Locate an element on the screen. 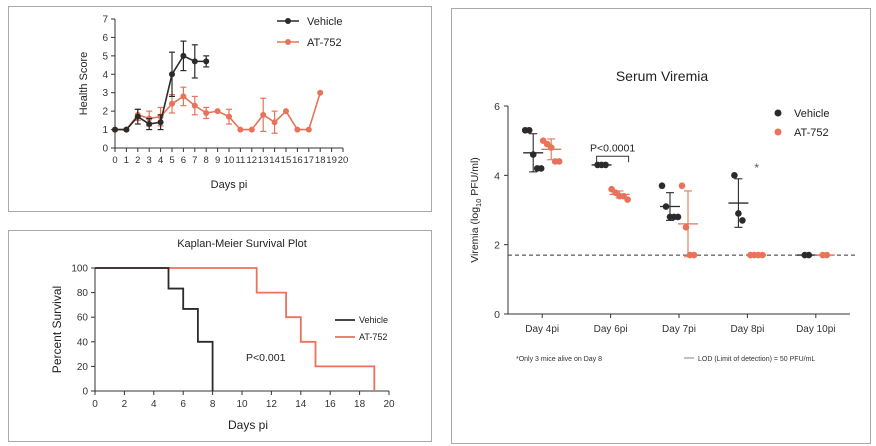 The width and height of the screenshot is (876, 446). y-axis-label-part: Viremia (log is located at coordinates (475, 235).